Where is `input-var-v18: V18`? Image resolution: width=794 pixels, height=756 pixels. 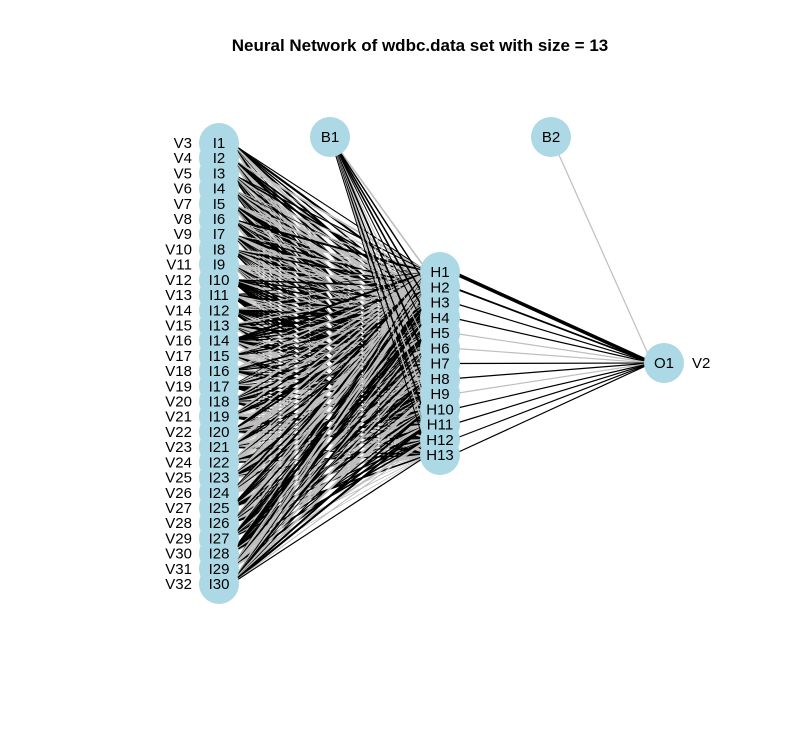 input-var-v18: V18 is located at coordinates (178, 371).